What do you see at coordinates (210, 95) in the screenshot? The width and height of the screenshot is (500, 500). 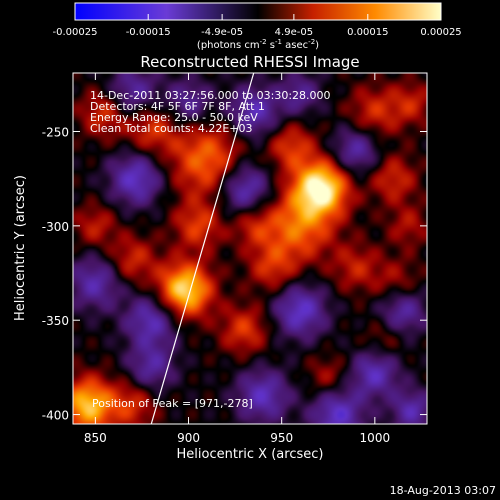 I see `annotation-time: 14-Dec-2011 03:27:56.000 to 03:30:28.000` at bounding box center [210, 95].